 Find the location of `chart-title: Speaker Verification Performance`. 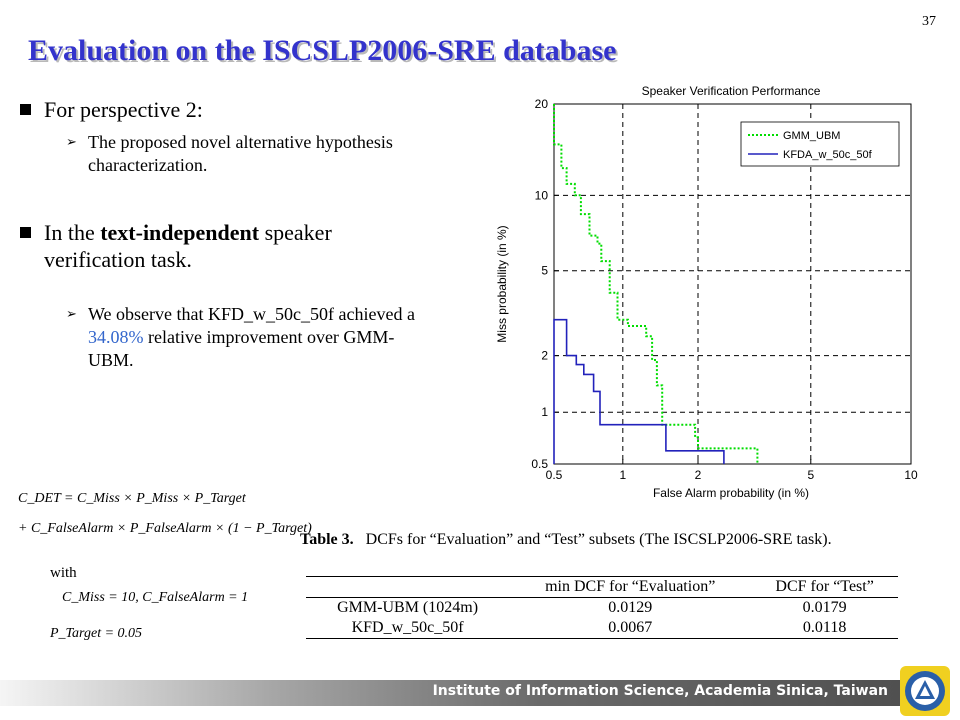

chart-title: Speaker Verification Performance is located at coordinates (731, 91).